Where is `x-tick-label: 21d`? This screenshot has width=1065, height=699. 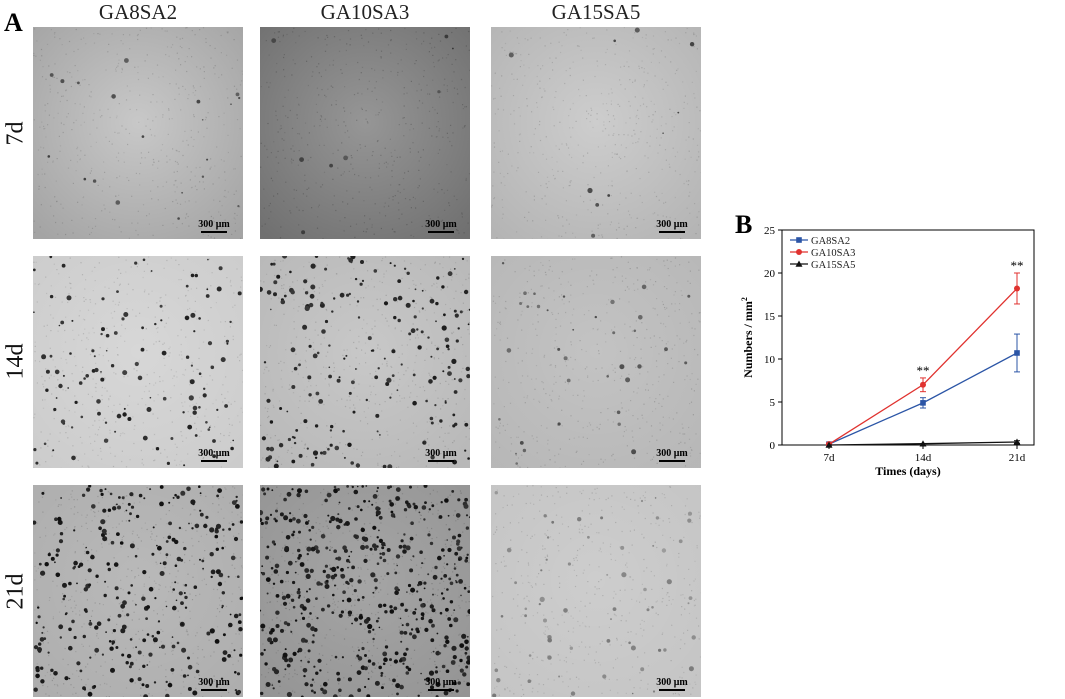 x-tick-label: 21d is located at coordinates (1017, 458).